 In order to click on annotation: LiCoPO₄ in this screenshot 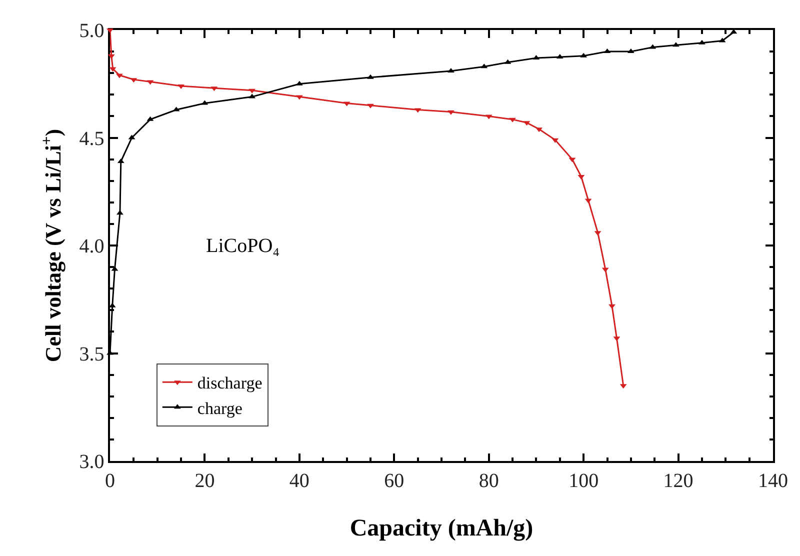, I will do `click(243, 246)`.